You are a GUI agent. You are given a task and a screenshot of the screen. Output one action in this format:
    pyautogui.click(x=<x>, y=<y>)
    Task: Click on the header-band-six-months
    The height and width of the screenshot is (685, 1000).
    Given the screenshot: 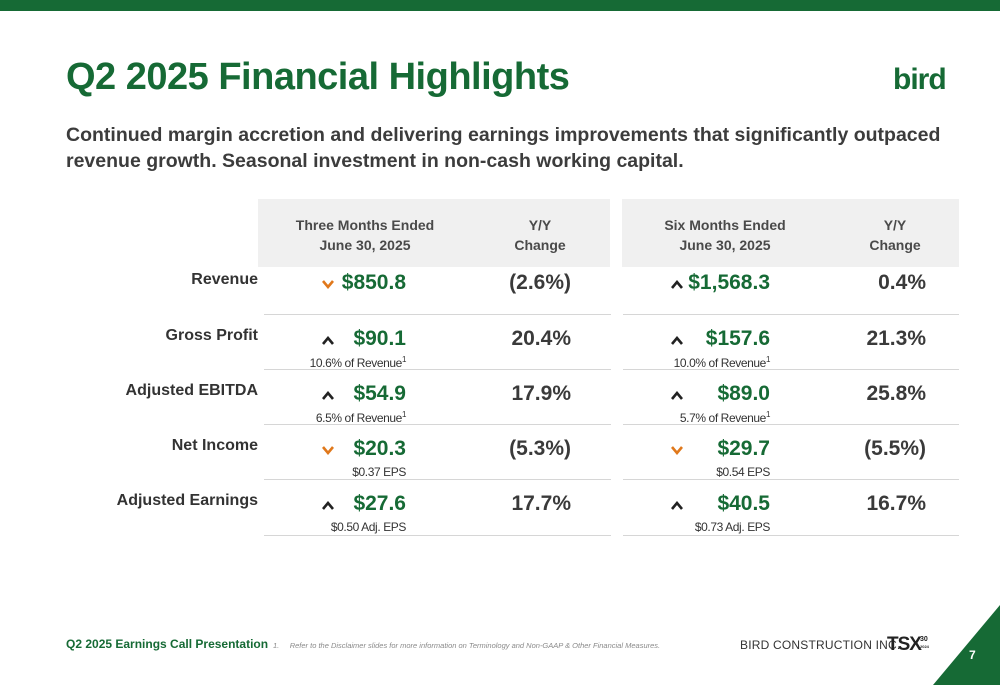 What is the action you would take?
    pyautogui.click(x=790, y=233)
    